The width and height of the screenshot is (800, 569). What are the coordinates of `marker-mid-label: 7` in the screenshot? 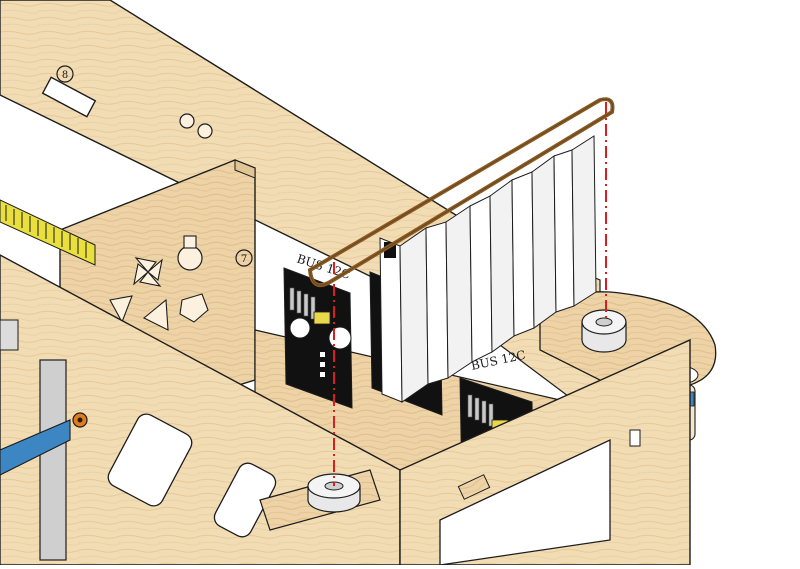 It's located at (244, 259).